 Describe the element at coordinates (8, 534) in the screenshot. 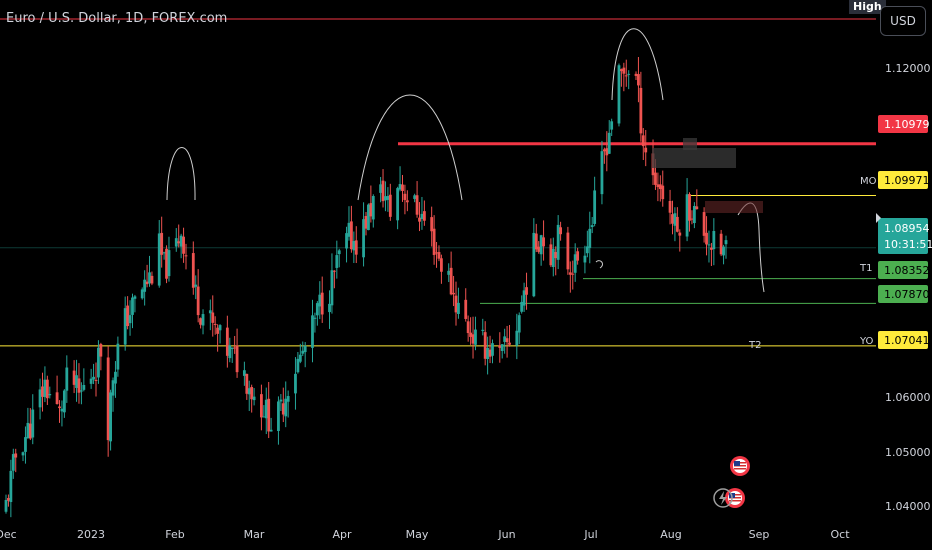

I see `time-tick: Dec` at that location.